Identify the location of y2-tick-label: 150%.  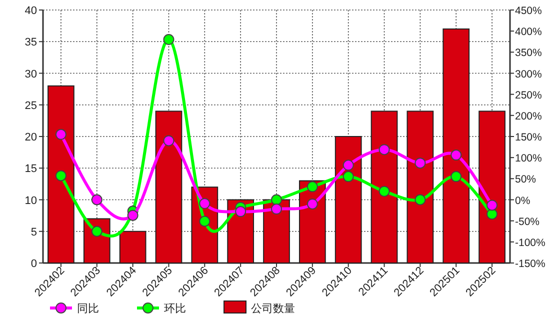
(528, 138).